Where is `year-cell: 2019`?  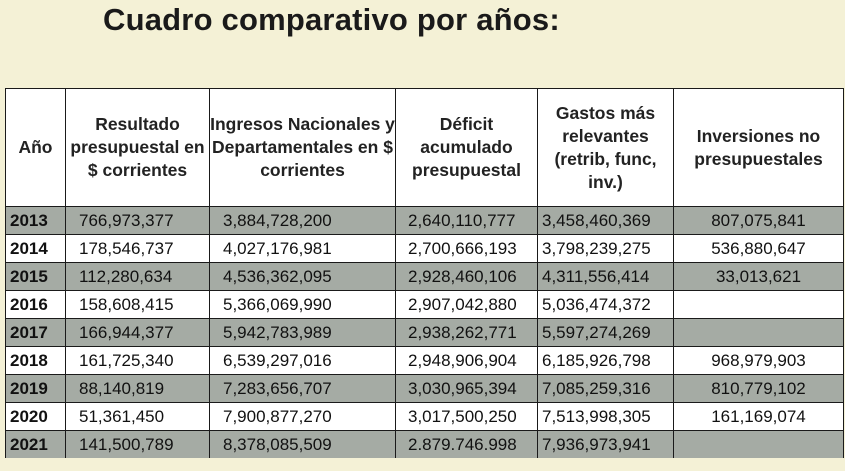
year-cell: 2019 is located at coordinates (35, 388).